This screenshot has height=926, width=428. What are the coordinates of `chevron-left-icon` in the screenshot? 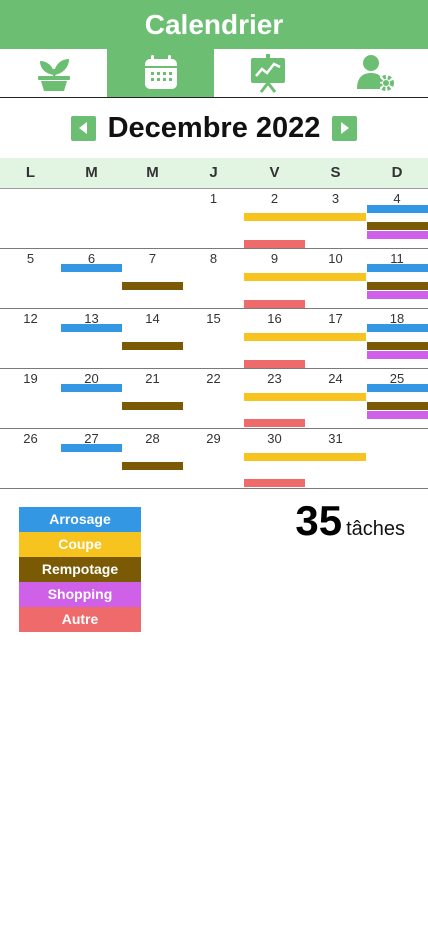 It's located at (83, 128).